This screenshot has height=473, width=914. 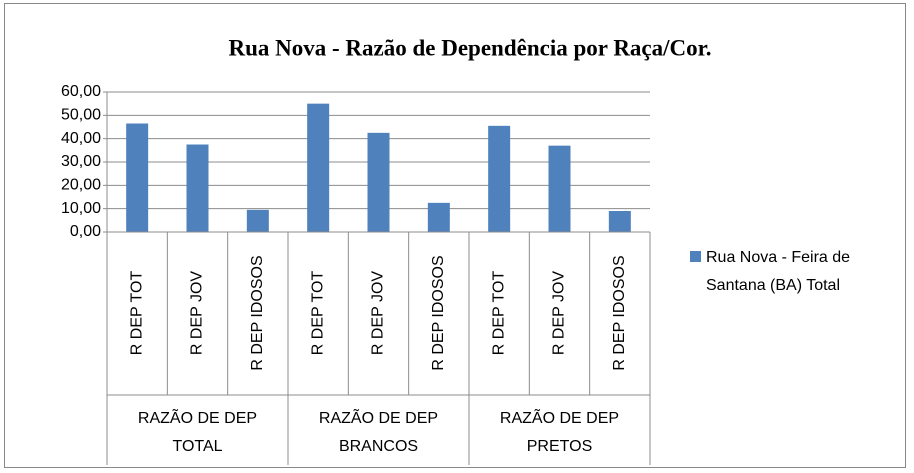 What do you see at coordinates (85, 231) in the screenshot?
I see `y-tick-label: 0,00` at bounding box center [85, 231].